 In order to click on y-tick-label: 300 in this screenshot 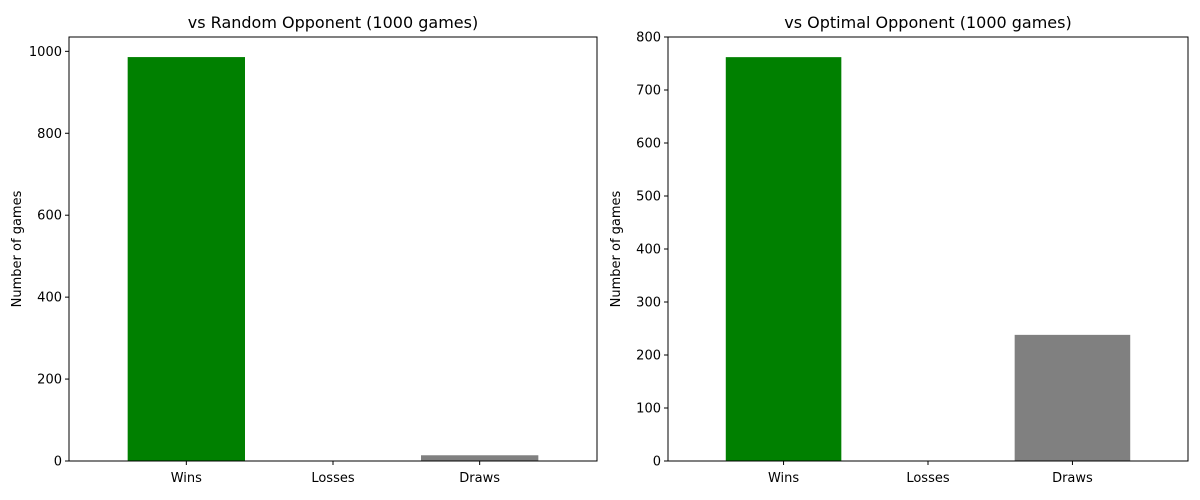, I will do `click(648, 303)`.